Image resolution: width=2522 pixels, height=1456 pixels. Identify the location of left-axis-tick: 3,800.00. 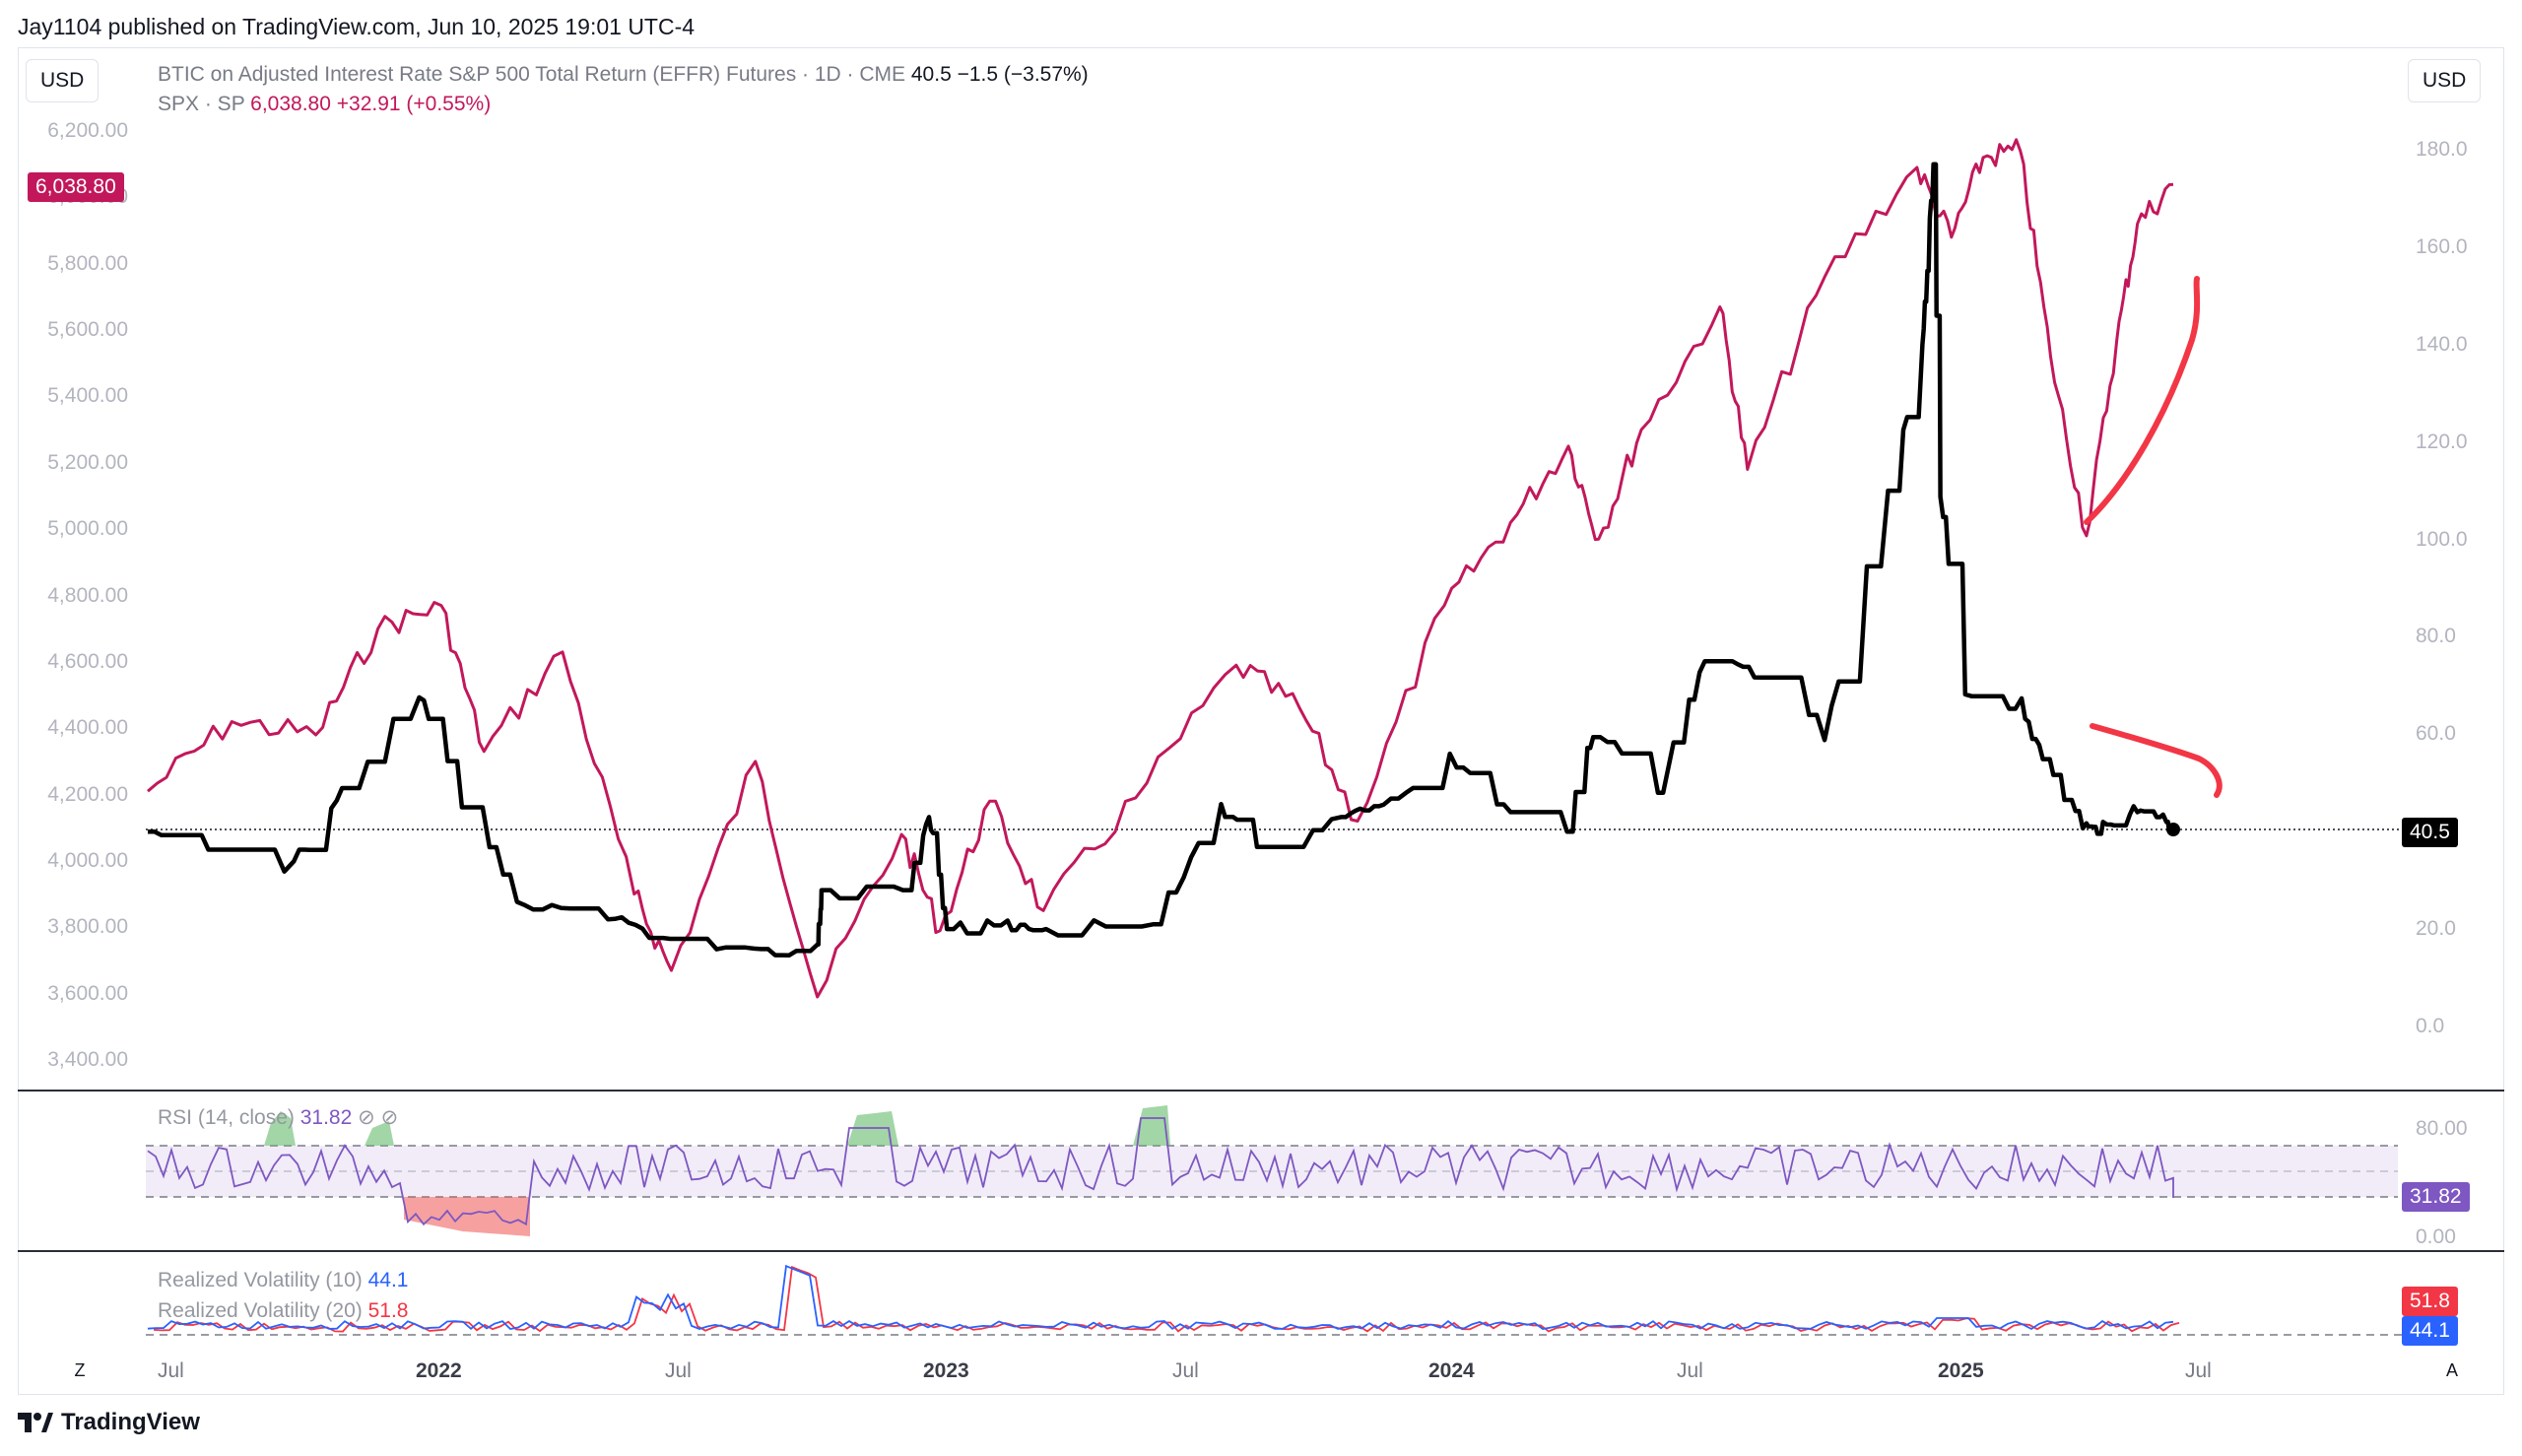
(87, 927).